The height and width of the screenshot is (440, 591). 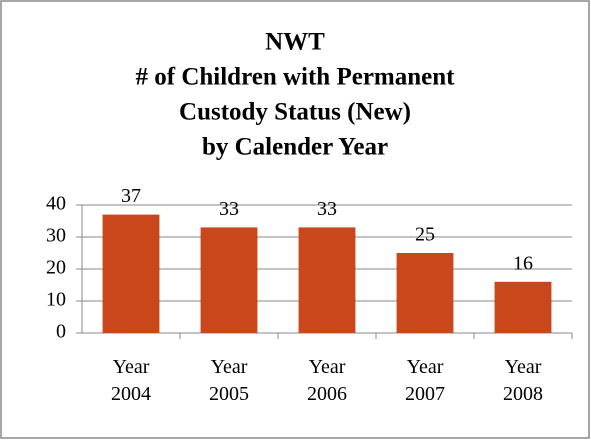 I want to click on x-tick-label: Year 2005, so click(x=229, y=380).